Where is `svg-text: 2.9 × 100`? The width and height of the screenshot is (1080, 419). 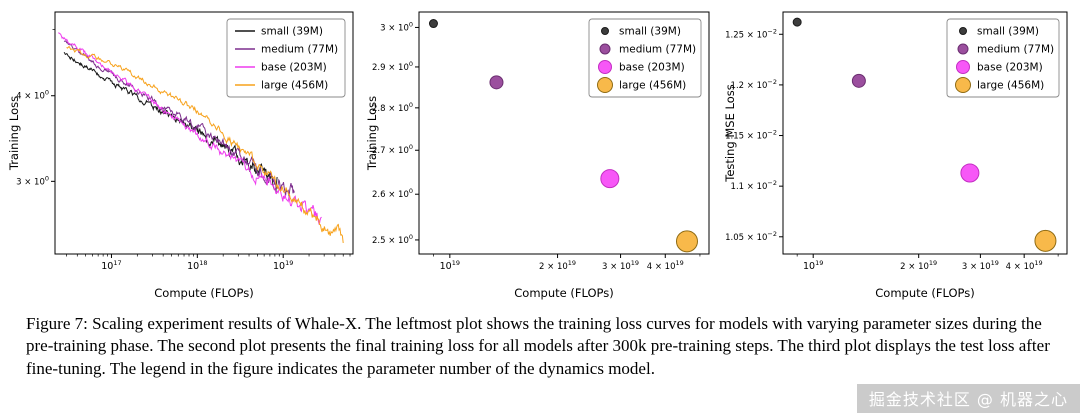 svg-text: 2.9 × 100 is located at coordinates (392, 66).